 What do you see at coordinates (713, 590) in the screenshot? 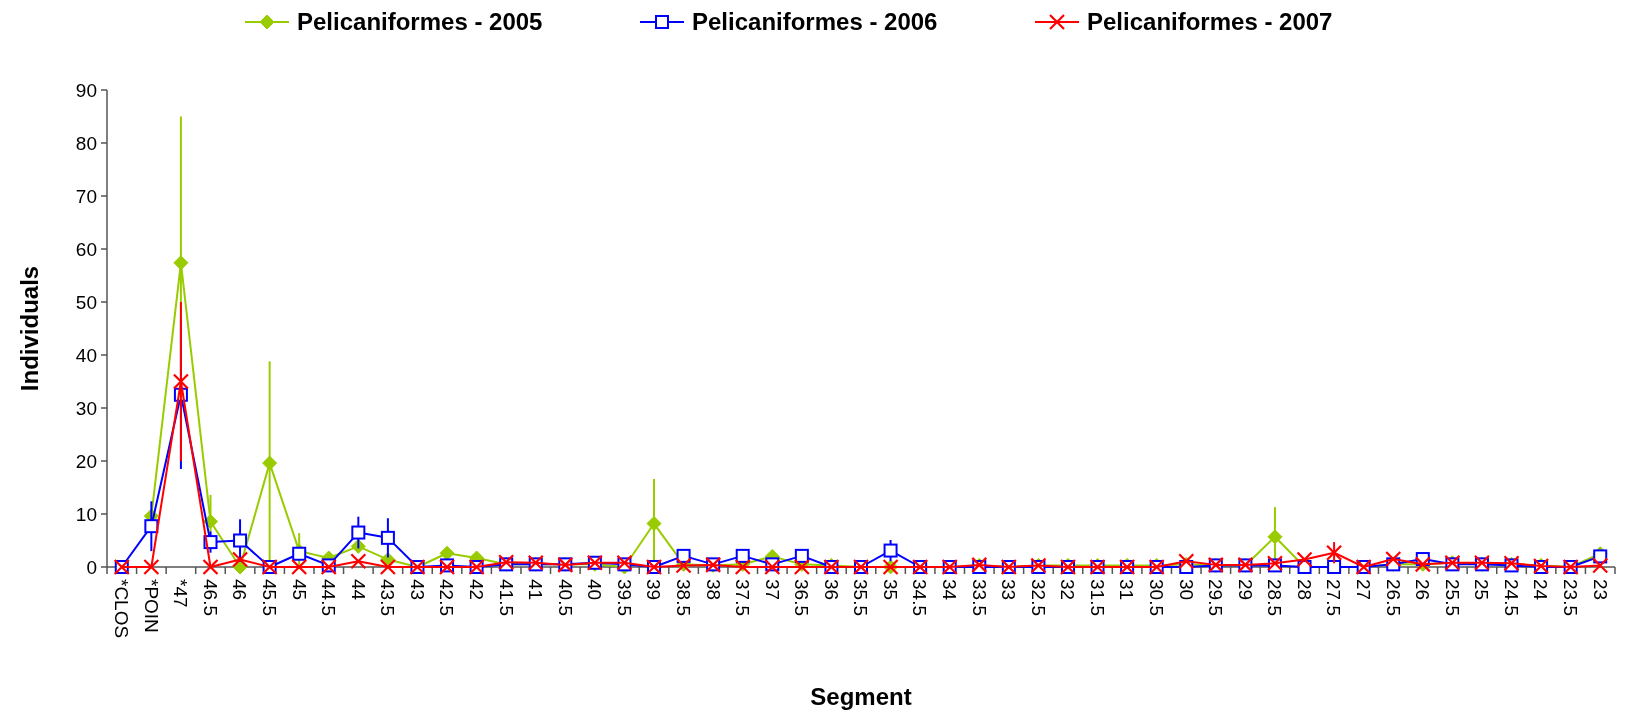
I see `x-tick-label: 38` at bounding box center [713, 590].